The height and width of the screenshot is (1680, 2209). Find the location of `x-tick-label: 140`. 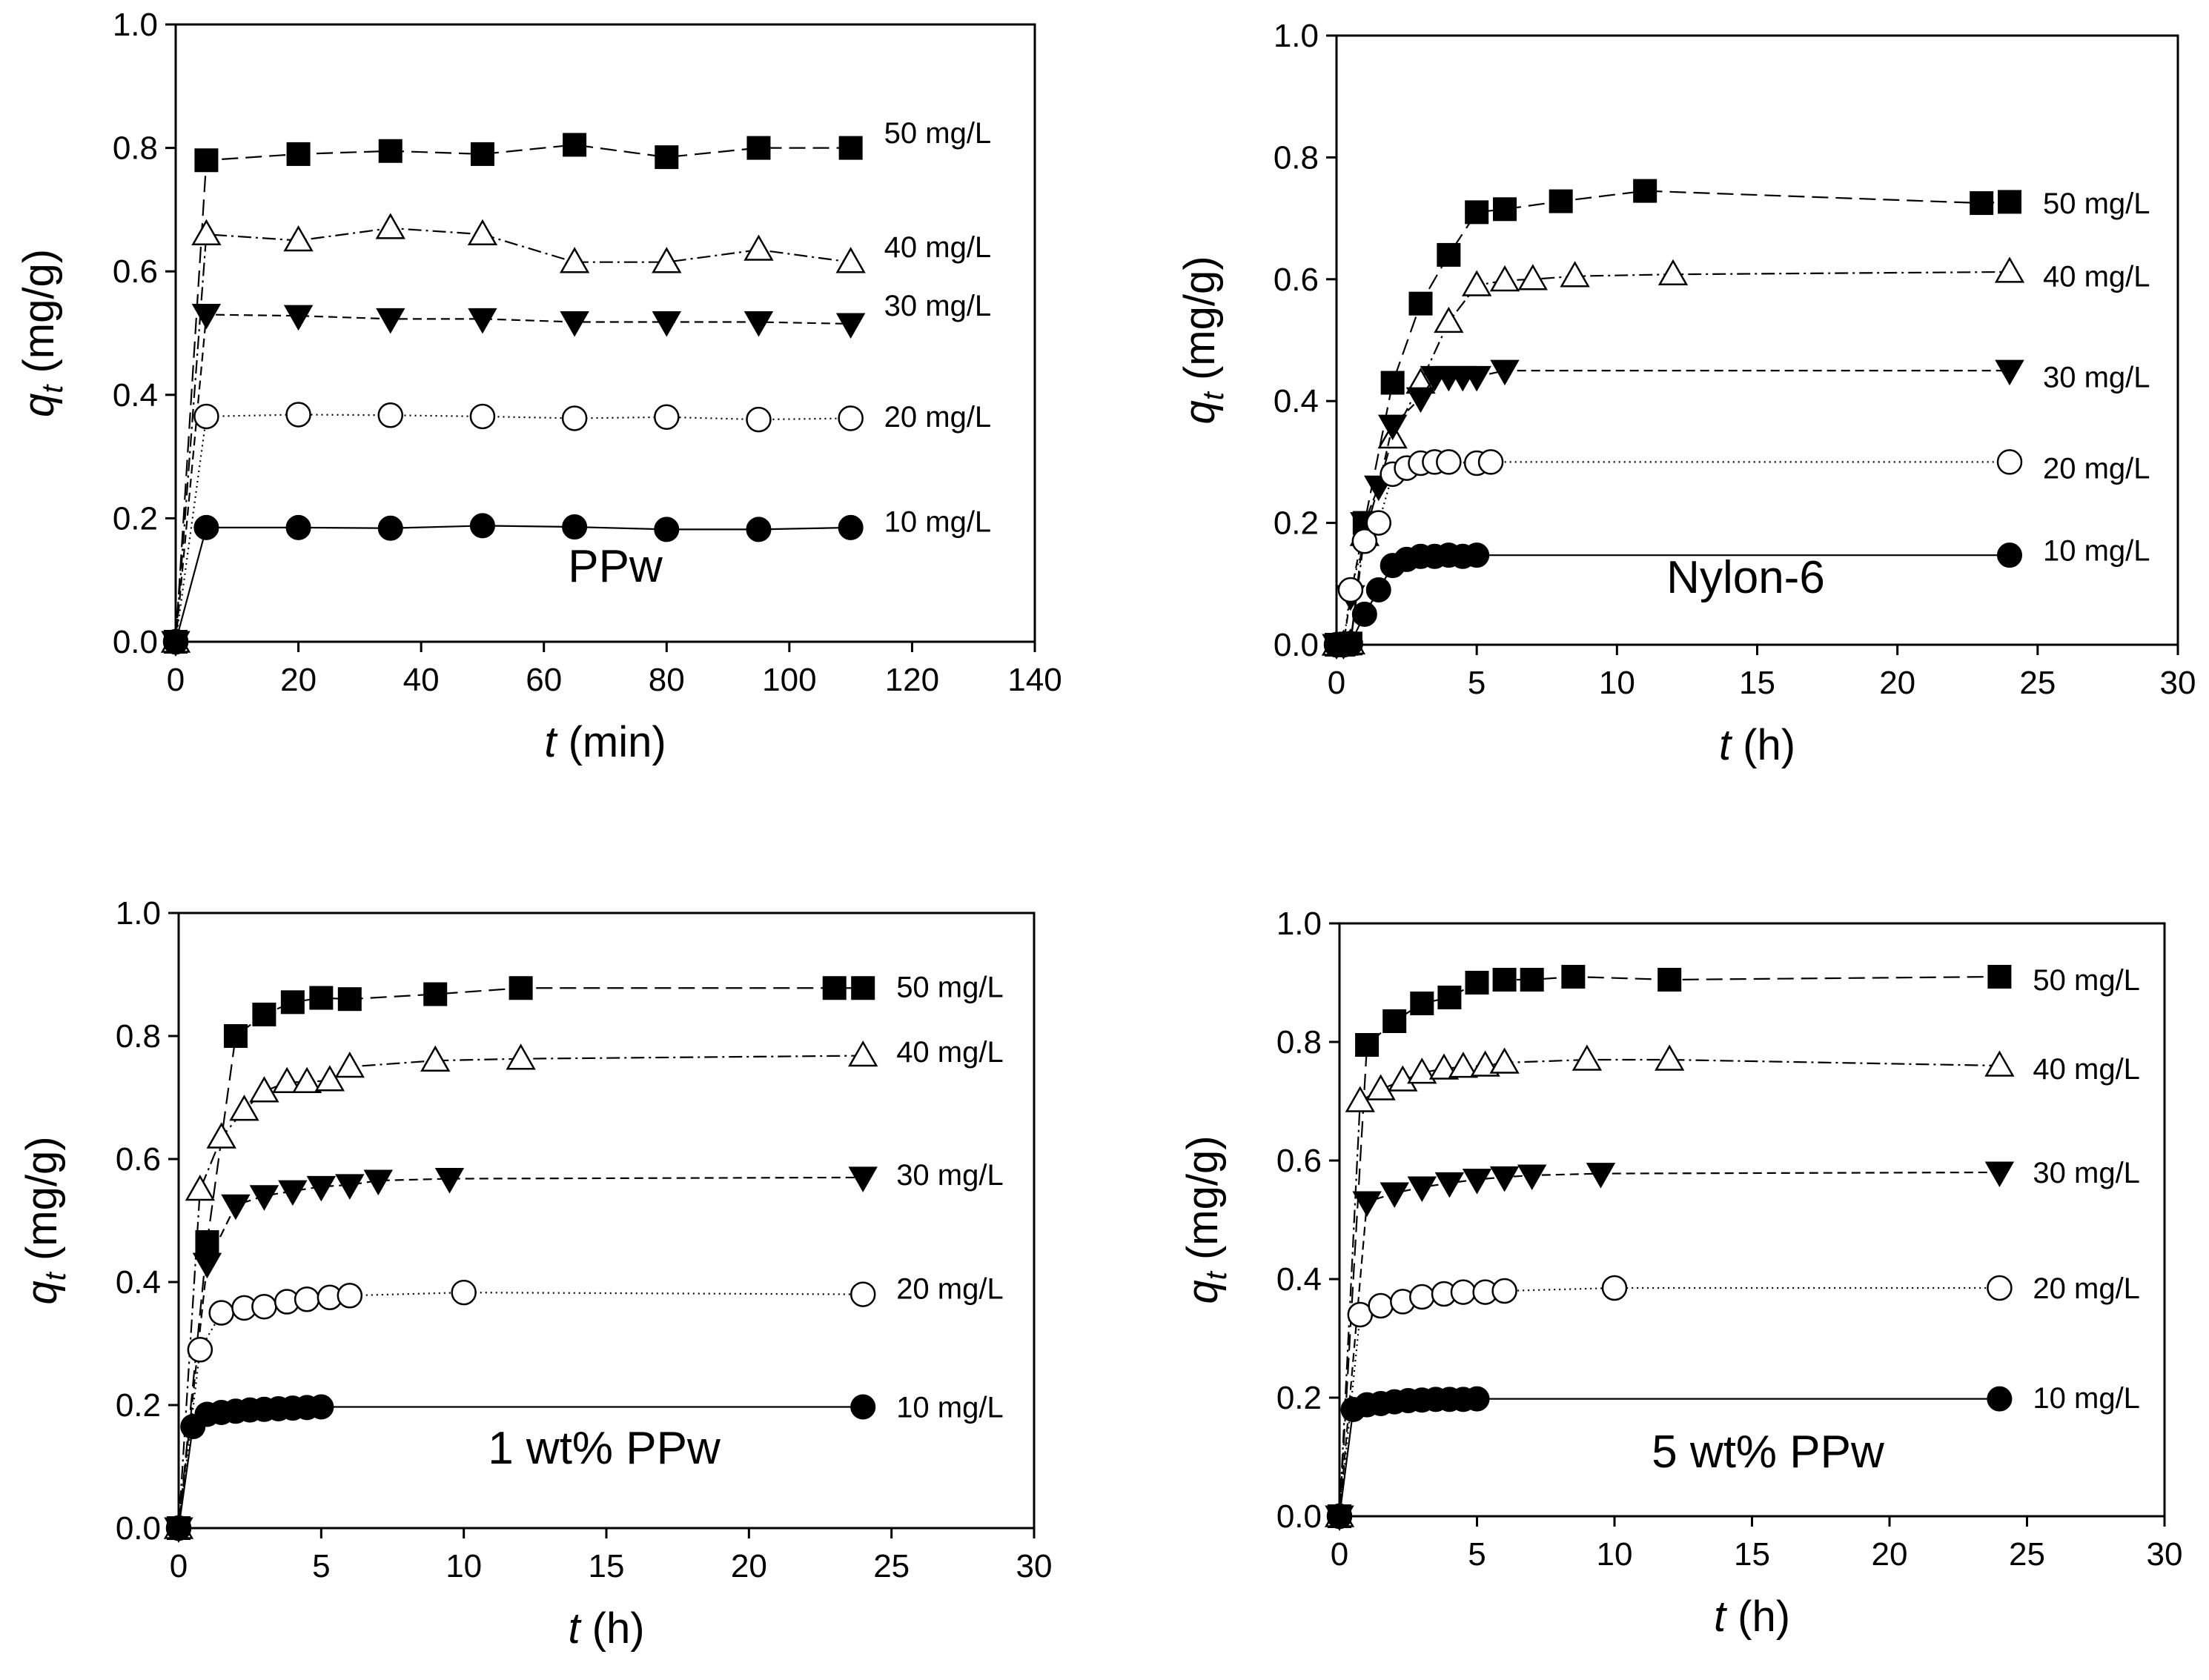

x-tick-label: 140 is located at coordinates (1035, 680).